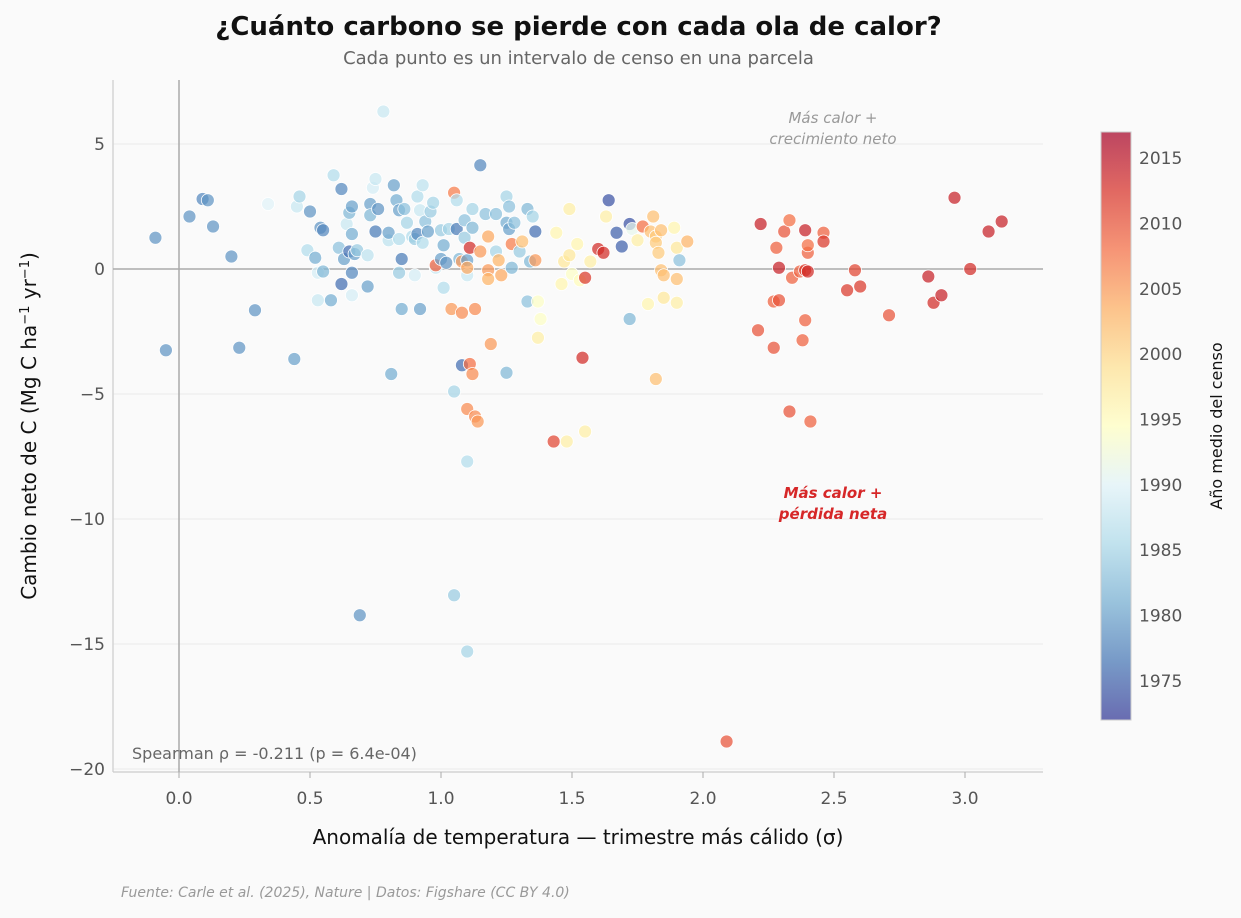  Describe the element at coordinates (571, 799) in the screenshot. I see `x-tick-label: 1.5` at that location.